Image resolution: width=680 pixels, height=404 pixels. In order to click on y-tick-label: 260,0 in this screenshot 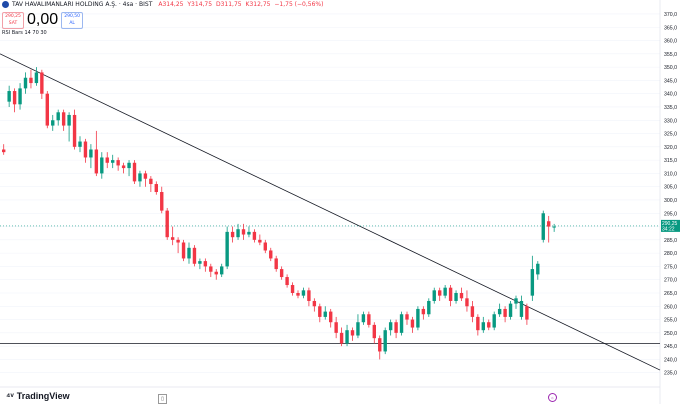, I will do `click(670, 307)`.